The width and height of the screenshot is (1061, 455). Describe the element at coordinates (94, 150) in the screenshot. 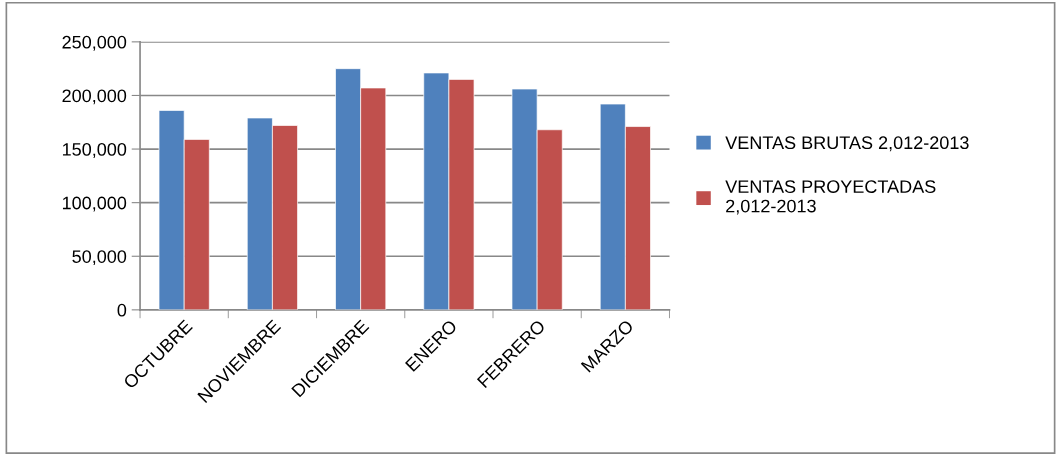

I see `y-tick-label: 150,000` at that location.